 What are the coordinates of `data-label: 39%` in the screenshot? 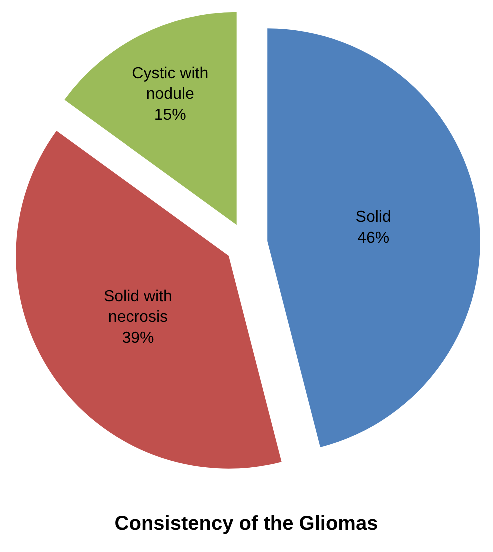 It's located at (138, 338).